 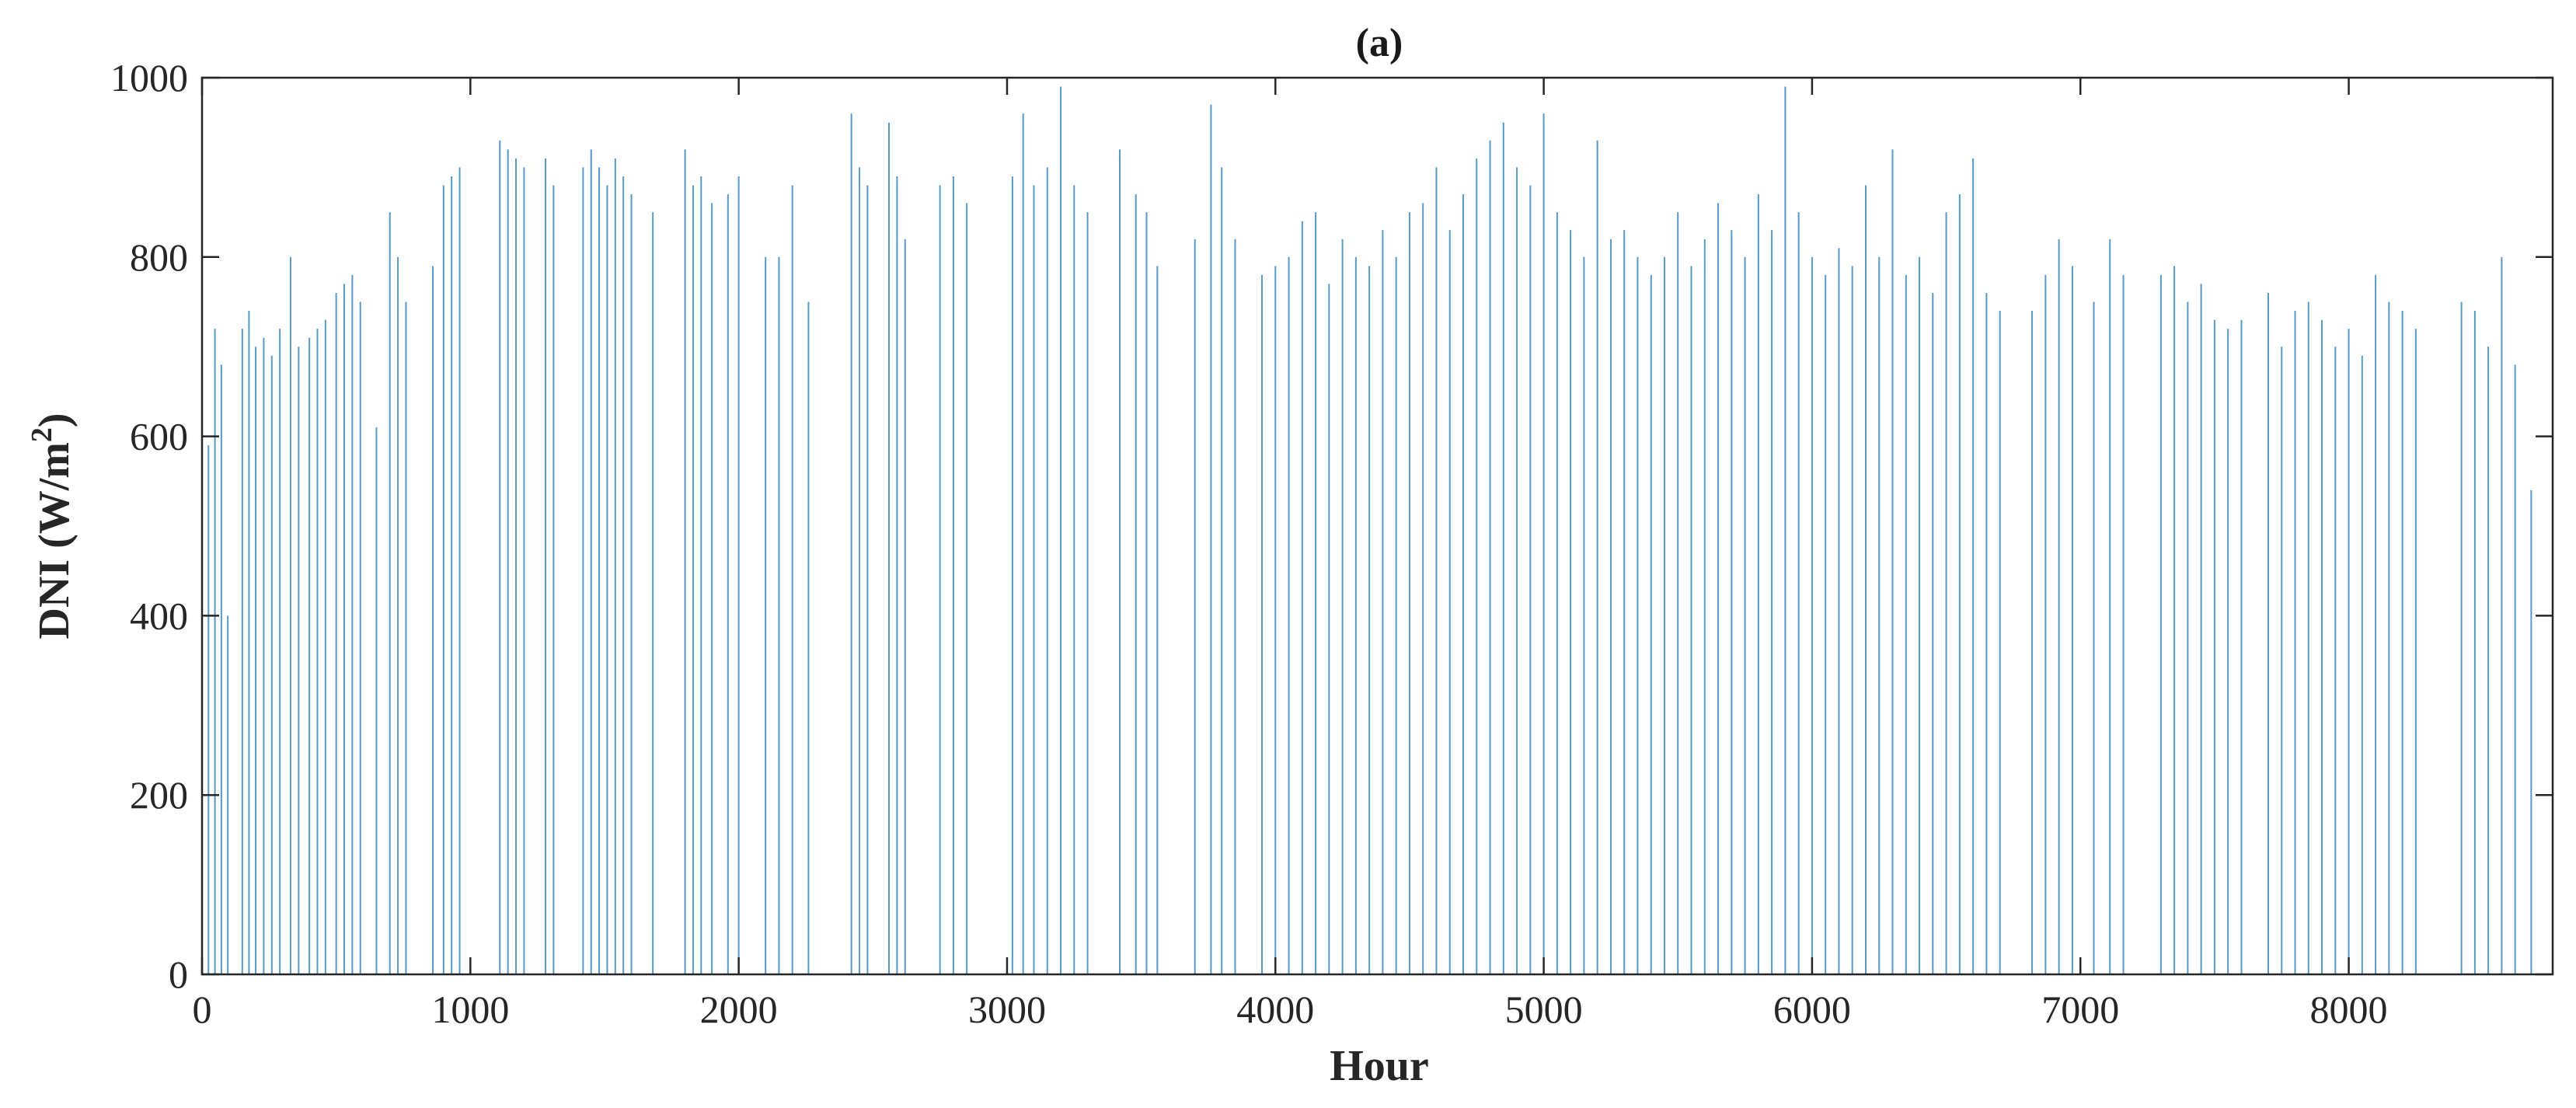 I want to click on y-axis-label-superscript: 2, so click(x=42, y=435).